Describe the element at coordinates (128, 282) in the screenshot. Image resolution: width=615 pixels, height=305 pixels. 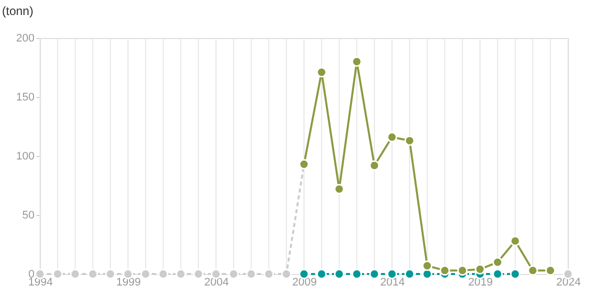
I see `x-tick-label: 1999` at that location.